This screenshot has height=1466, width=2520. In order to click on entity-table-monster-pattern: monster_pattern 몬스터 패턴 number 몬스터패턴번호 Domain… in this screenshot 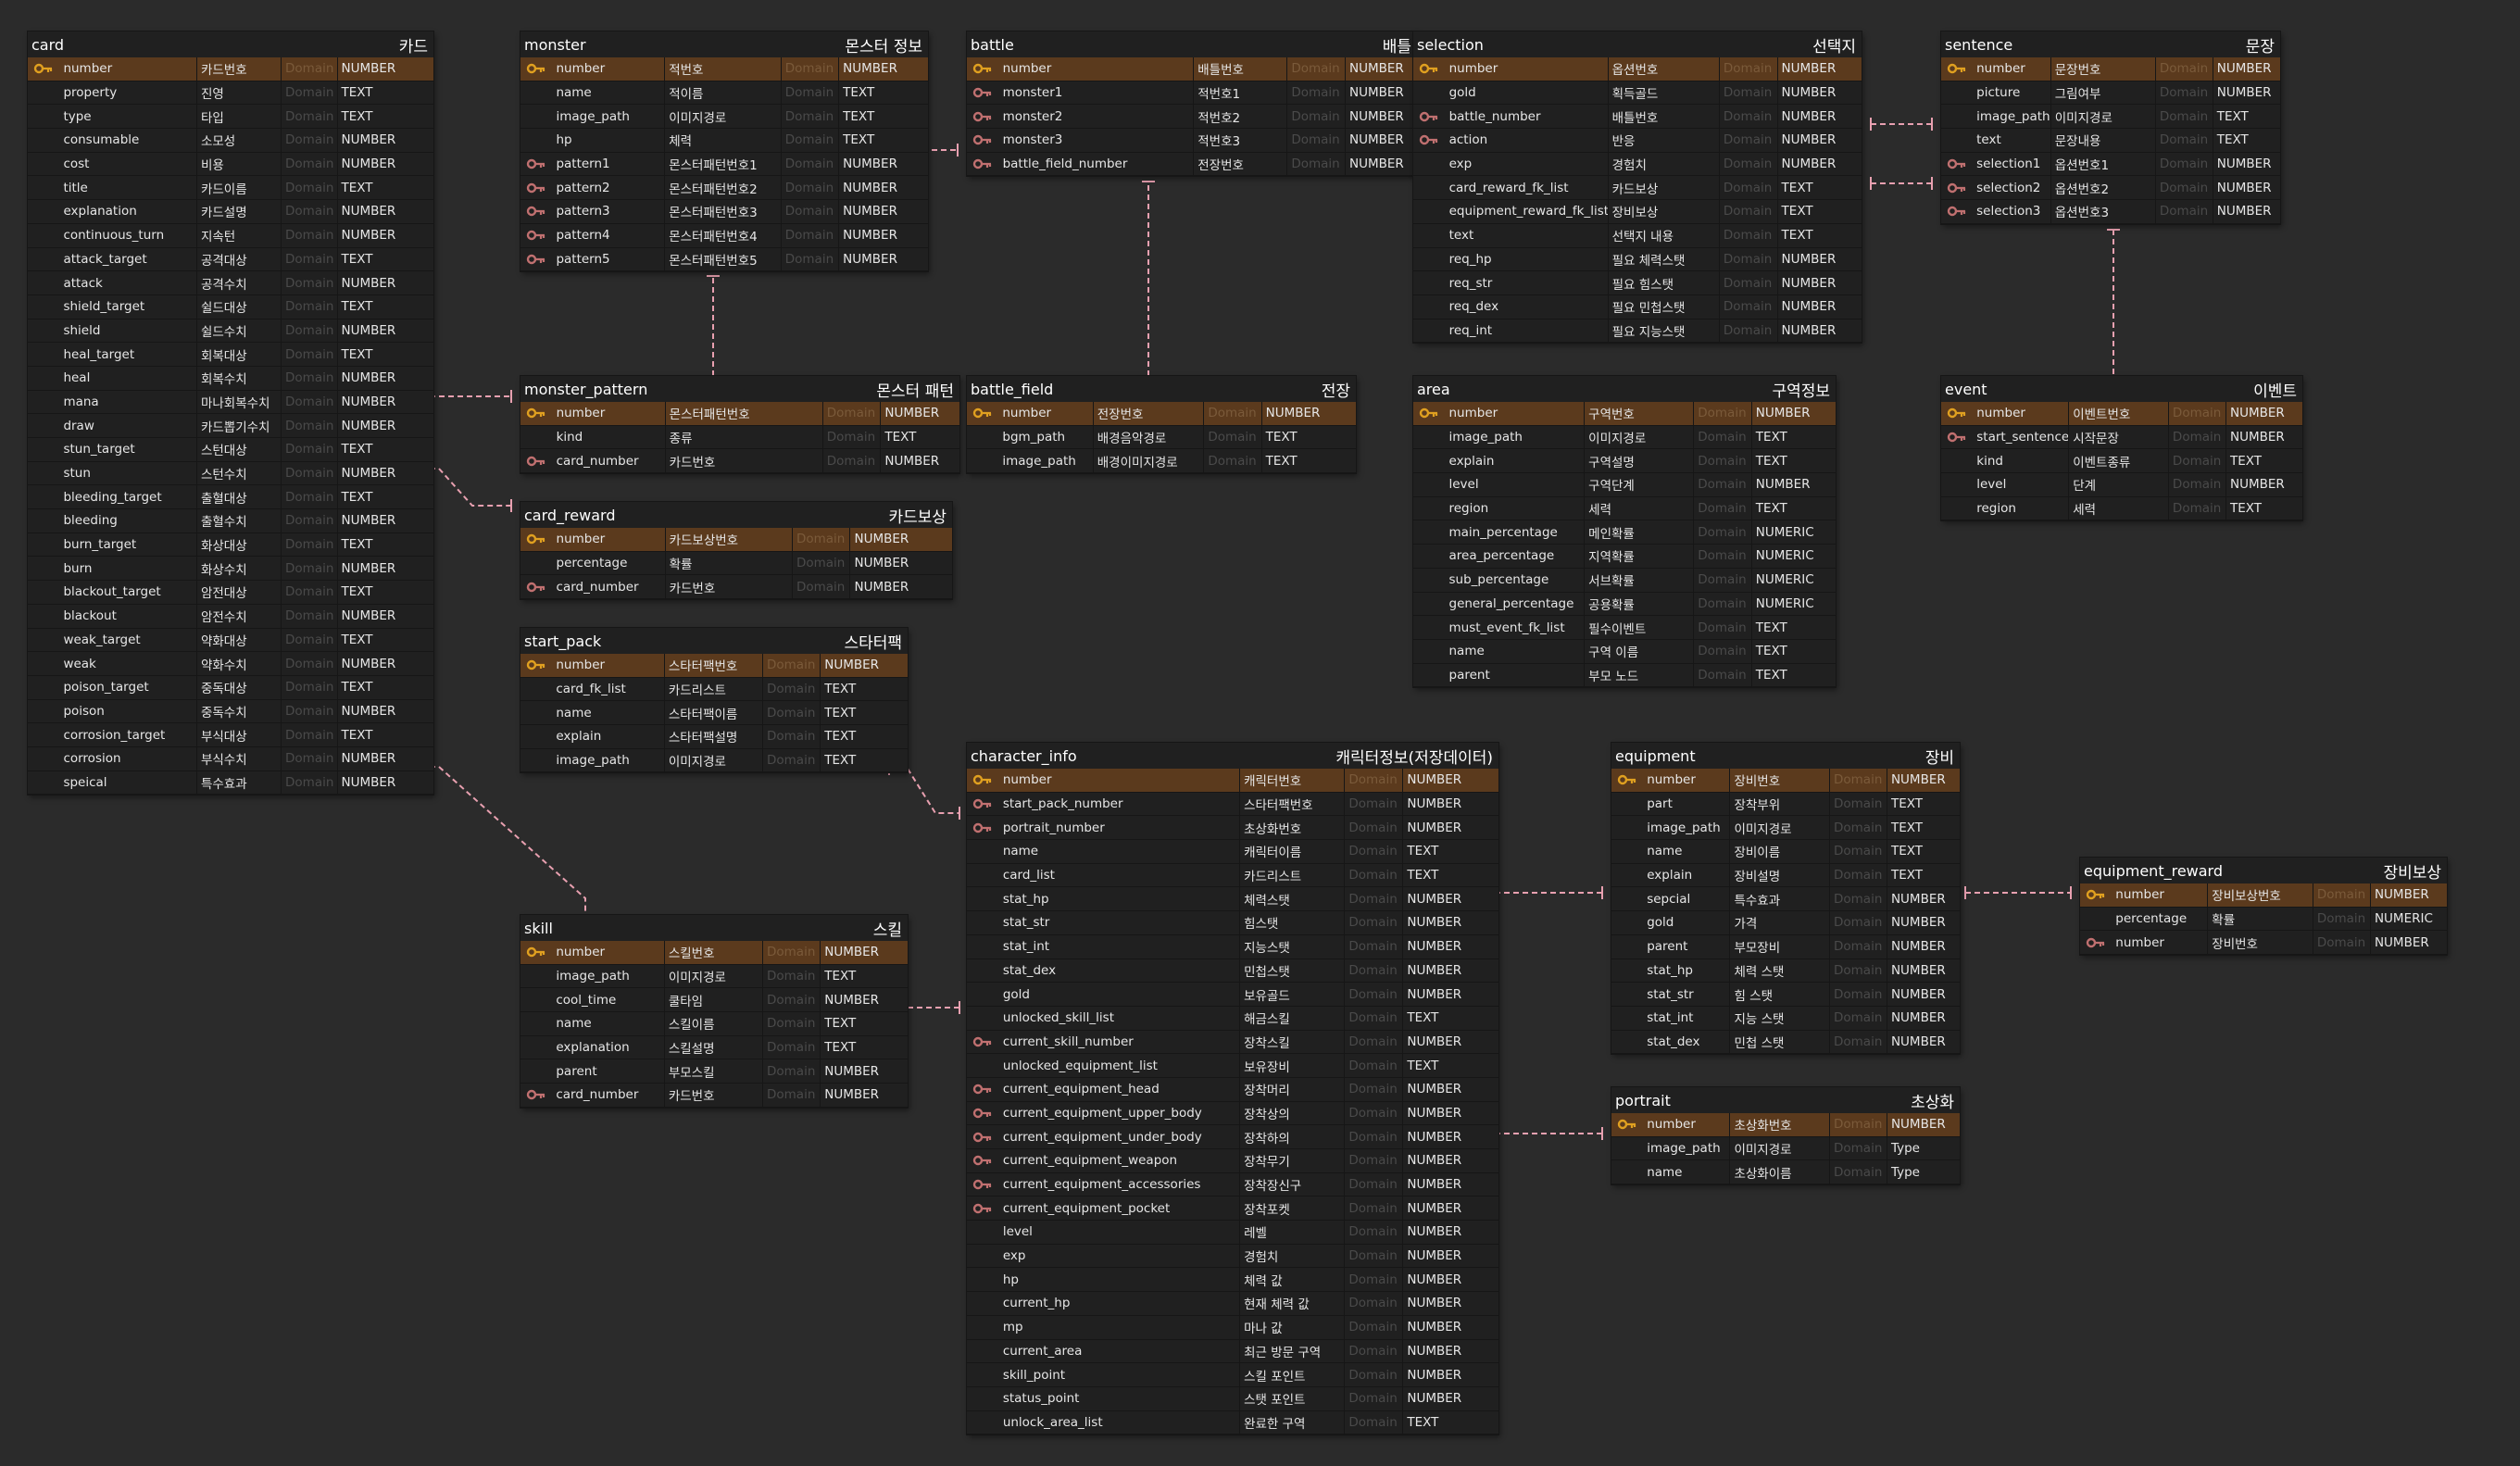, I will do `click(739, 425)`.